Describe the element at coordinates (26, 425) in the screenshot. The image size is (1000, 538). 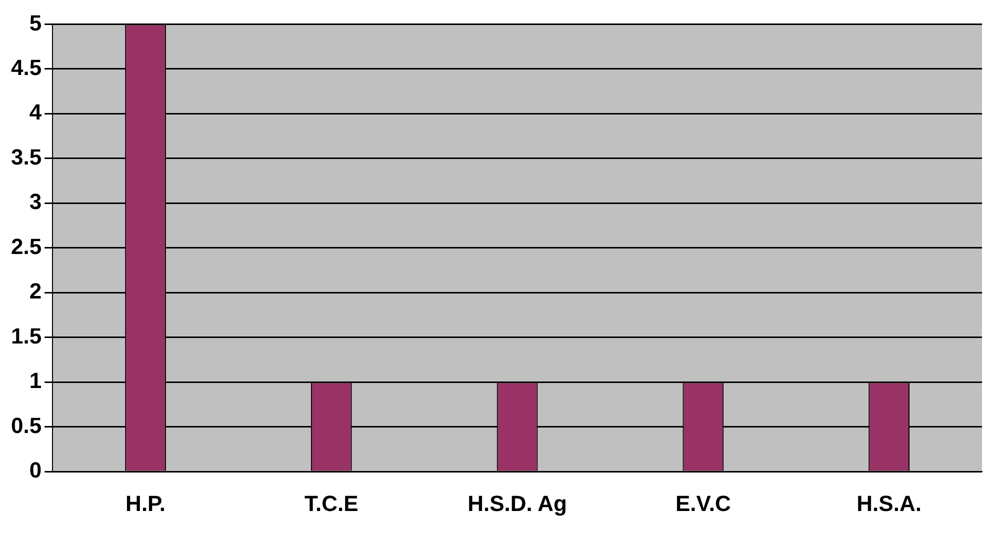
I see `y-tick-label: 0.5` at that location.